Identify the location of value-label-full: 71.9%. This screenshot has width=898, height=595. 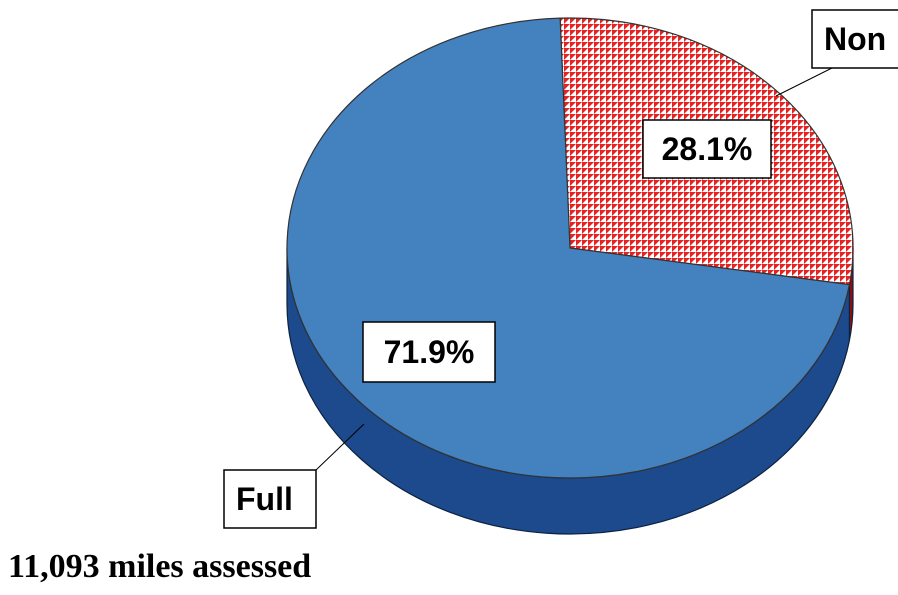
(429, 352).